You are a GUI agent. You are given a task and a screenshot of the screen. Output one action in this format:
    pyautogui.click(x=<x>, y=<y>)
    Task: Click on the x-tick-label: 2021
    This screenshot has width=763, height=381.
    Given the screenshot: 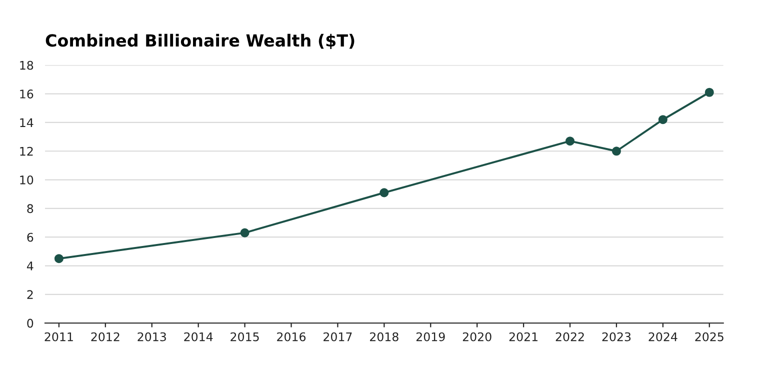 What is the action you would take?
    pyautogui.click(x=523, y=337)
    